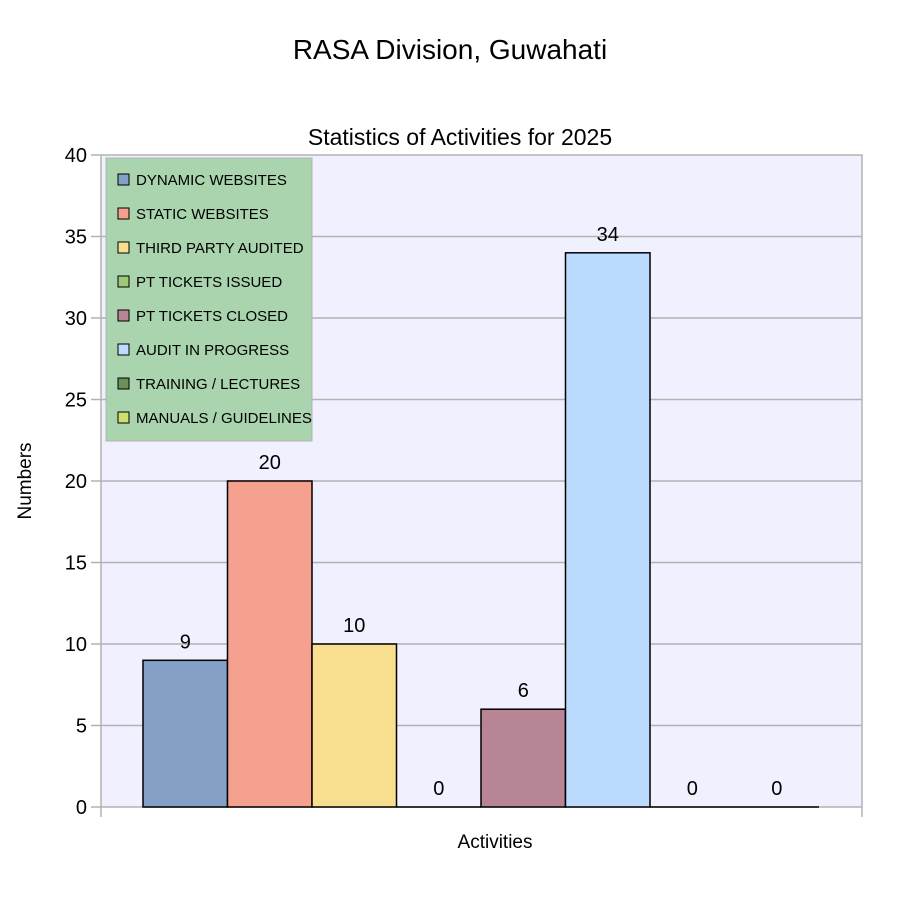  Describe the element at coordinates (81, 727) in the screenshot. I see `y-tick-label: 5` at that location.